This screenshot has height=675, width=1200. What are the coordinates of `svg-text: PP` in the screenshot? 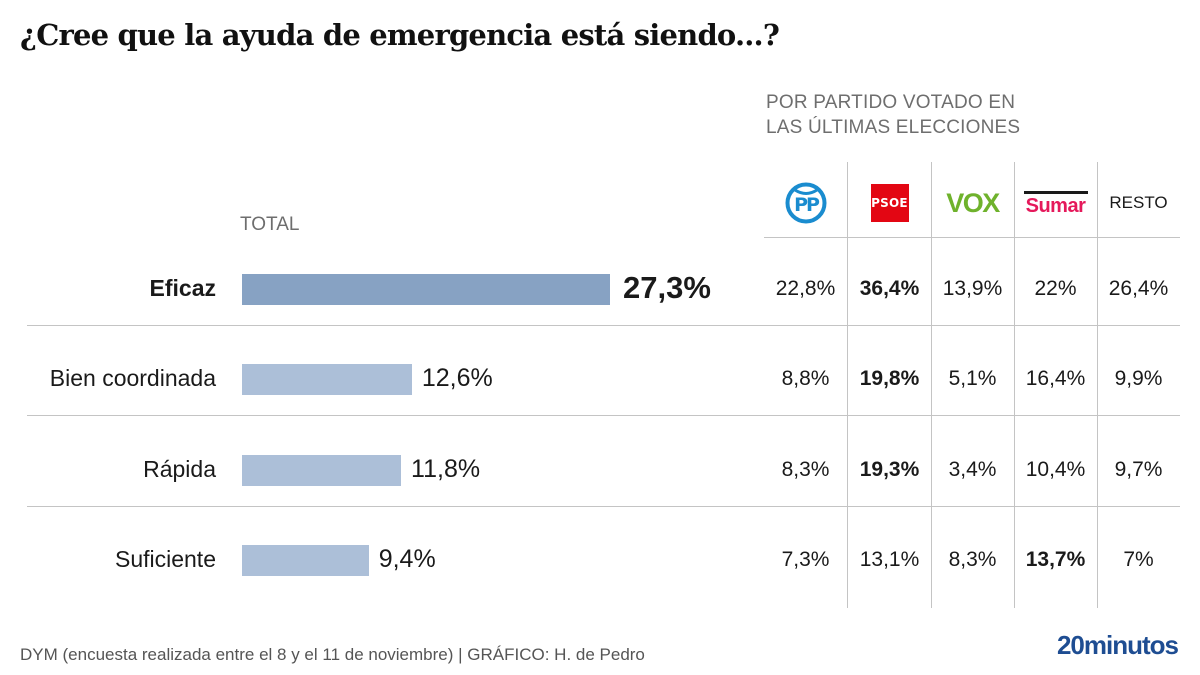 It's located at (807, 205).